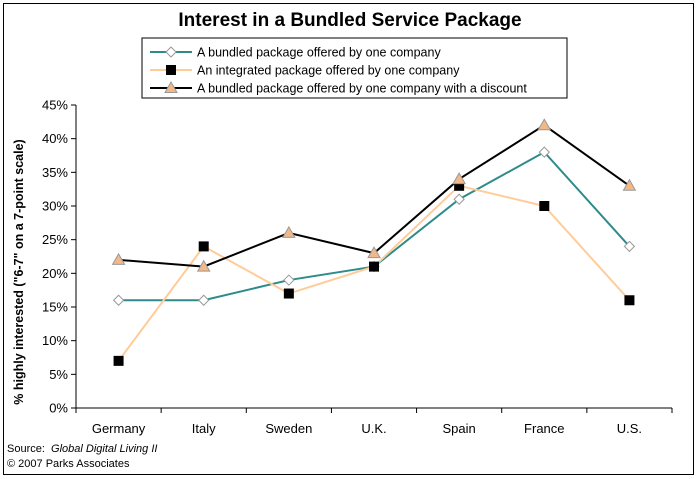  I want to click on y-tick-label: 20%, so click(55, 273).